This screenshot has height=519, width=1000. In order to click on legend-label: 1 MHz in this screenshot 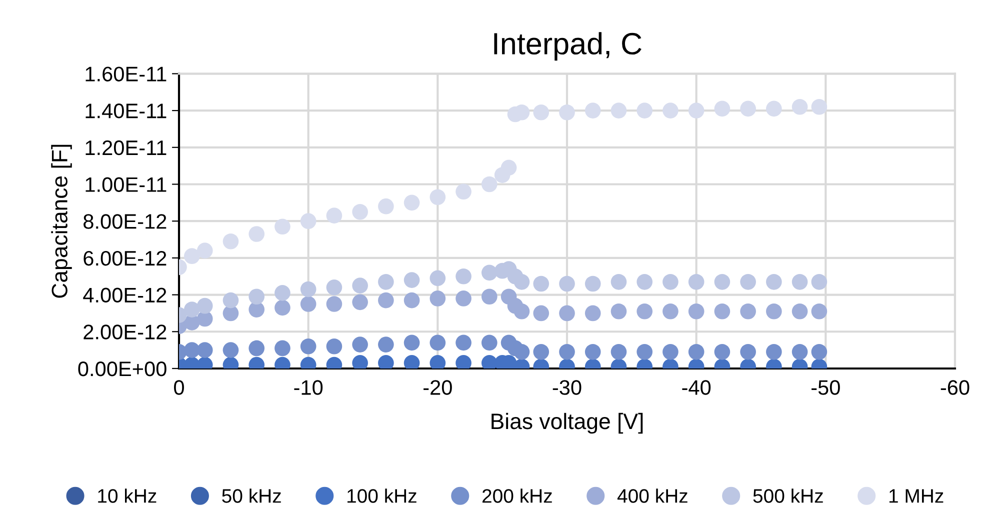, I will do `click(916, 496)`.